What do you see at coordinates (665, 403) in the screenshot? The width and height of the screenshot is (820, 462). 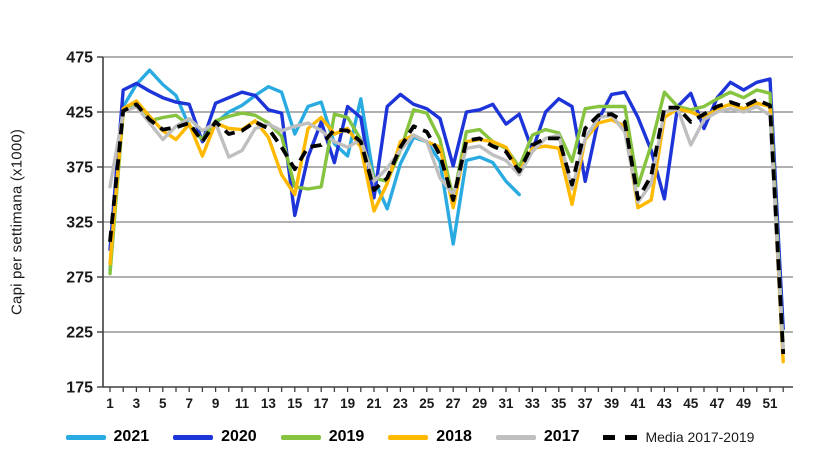 I see `x-tick-label: 43` at bounding box center [665, 403].